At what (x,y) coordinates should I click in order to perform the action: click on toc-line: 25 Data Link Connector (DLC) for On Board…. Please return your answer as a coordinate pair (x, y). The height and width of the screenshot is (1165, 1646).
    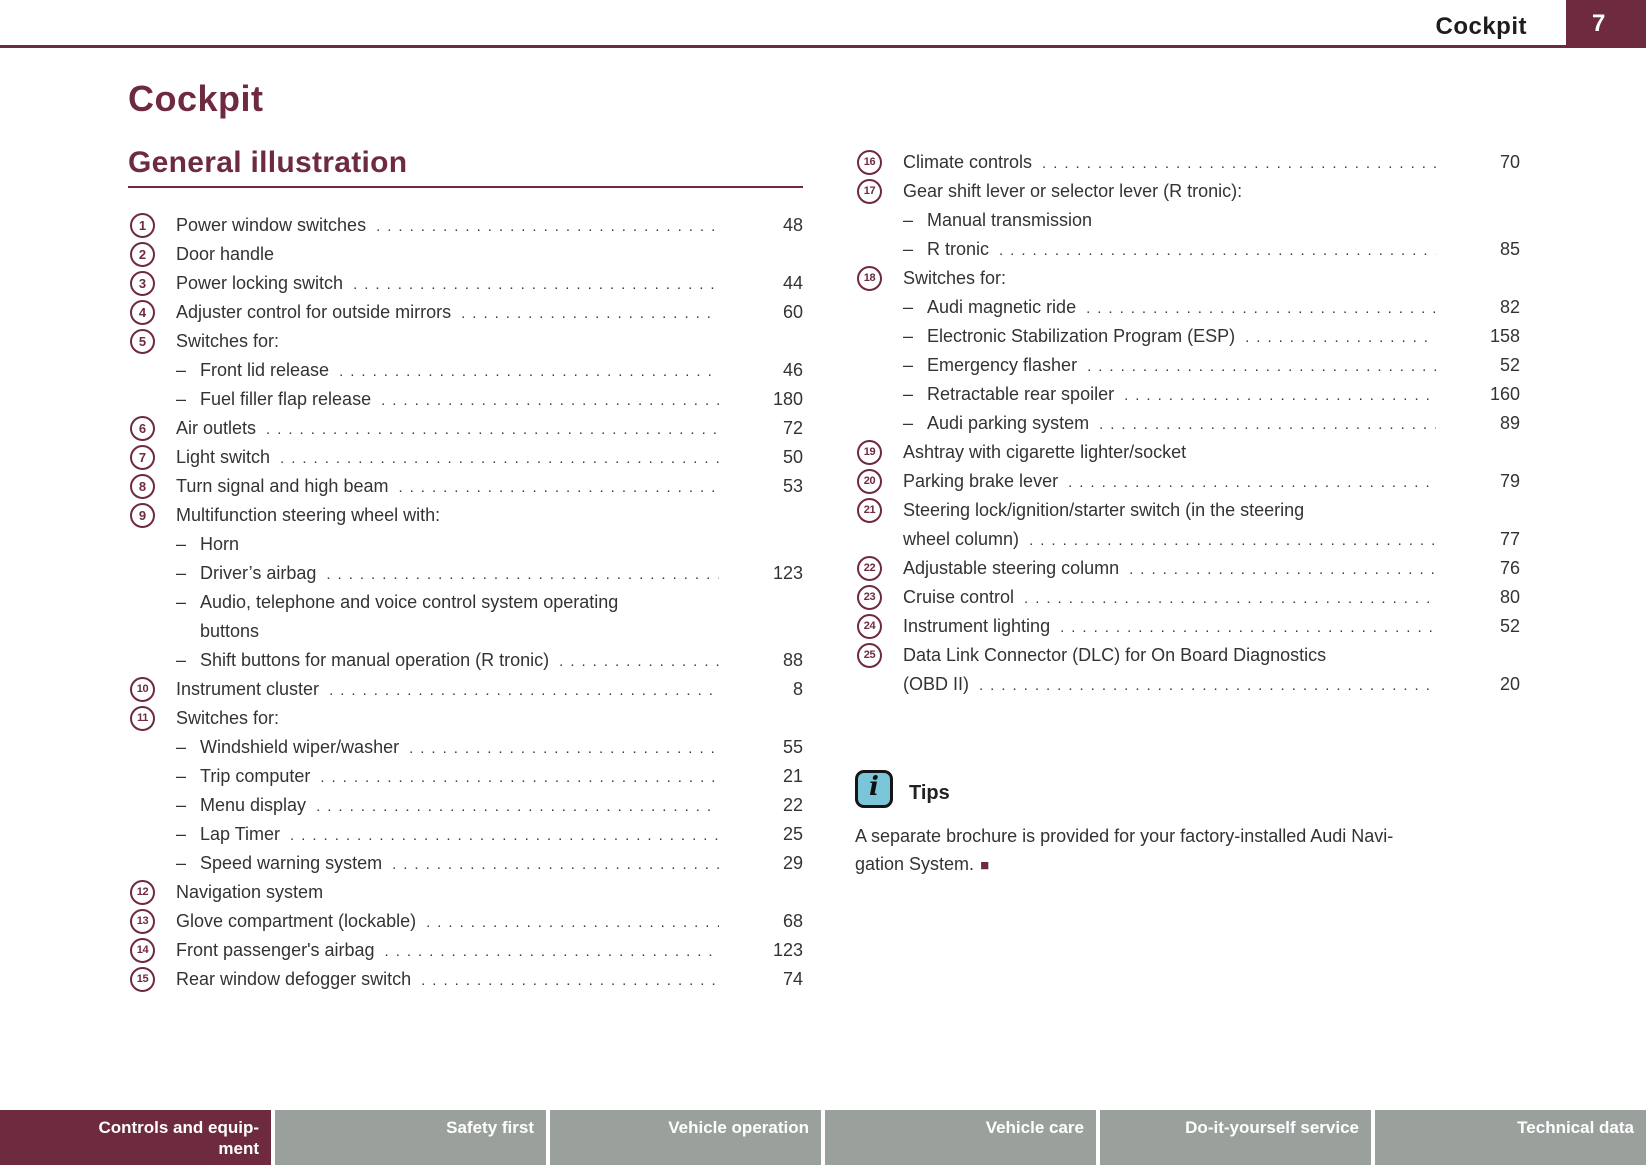
    Looking at the image, I should click on (1187, 655).